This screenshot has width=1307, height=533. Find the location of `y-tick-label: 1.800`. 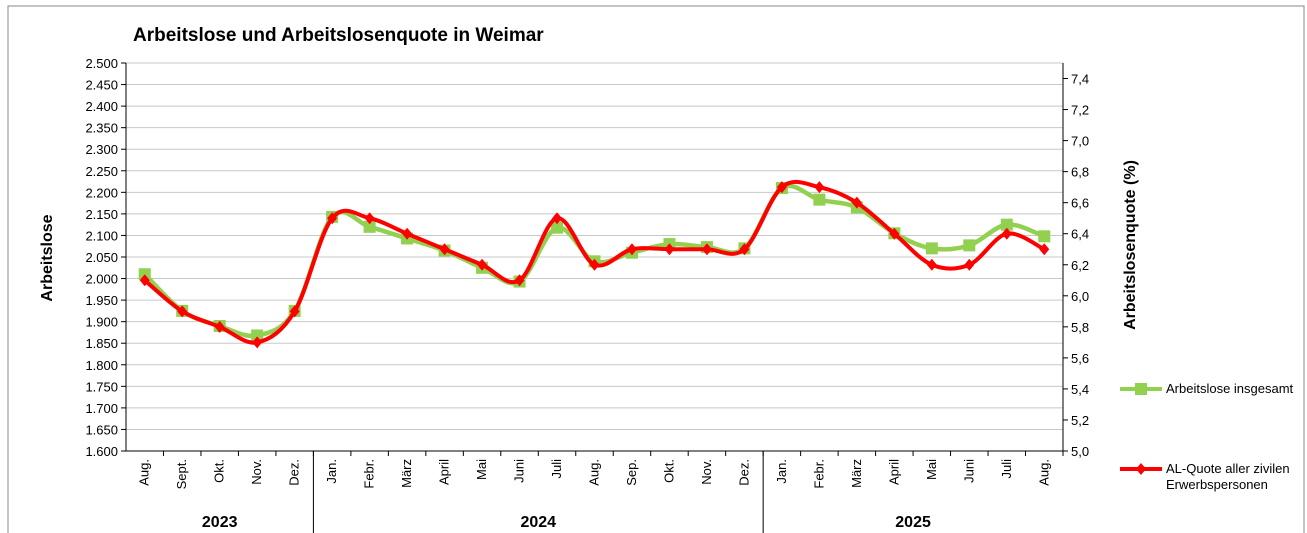

y-tick-label: 1.800 is located at coordinates (101, 365).